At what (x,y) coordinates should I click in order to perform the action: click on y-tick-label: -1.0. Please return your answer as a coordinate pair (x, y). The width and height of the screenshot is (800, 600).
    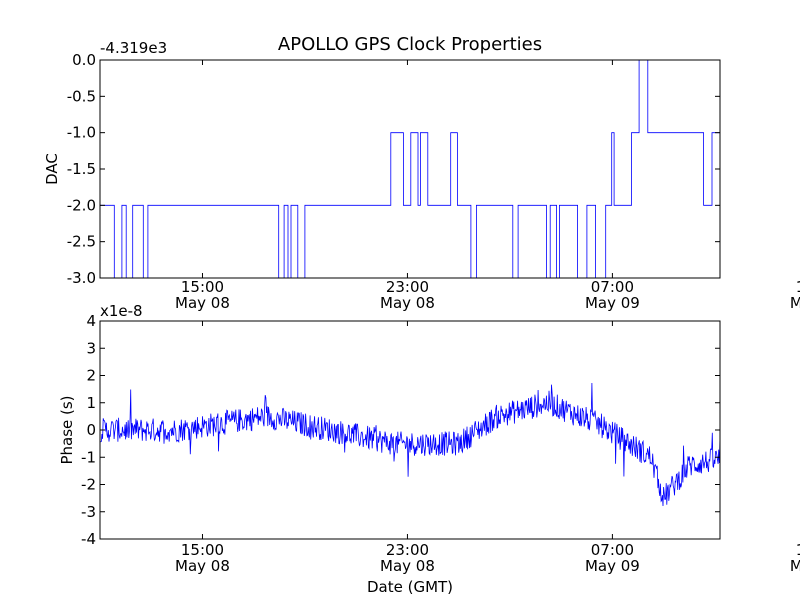
    Looking at the image, I should click on (81, 133).